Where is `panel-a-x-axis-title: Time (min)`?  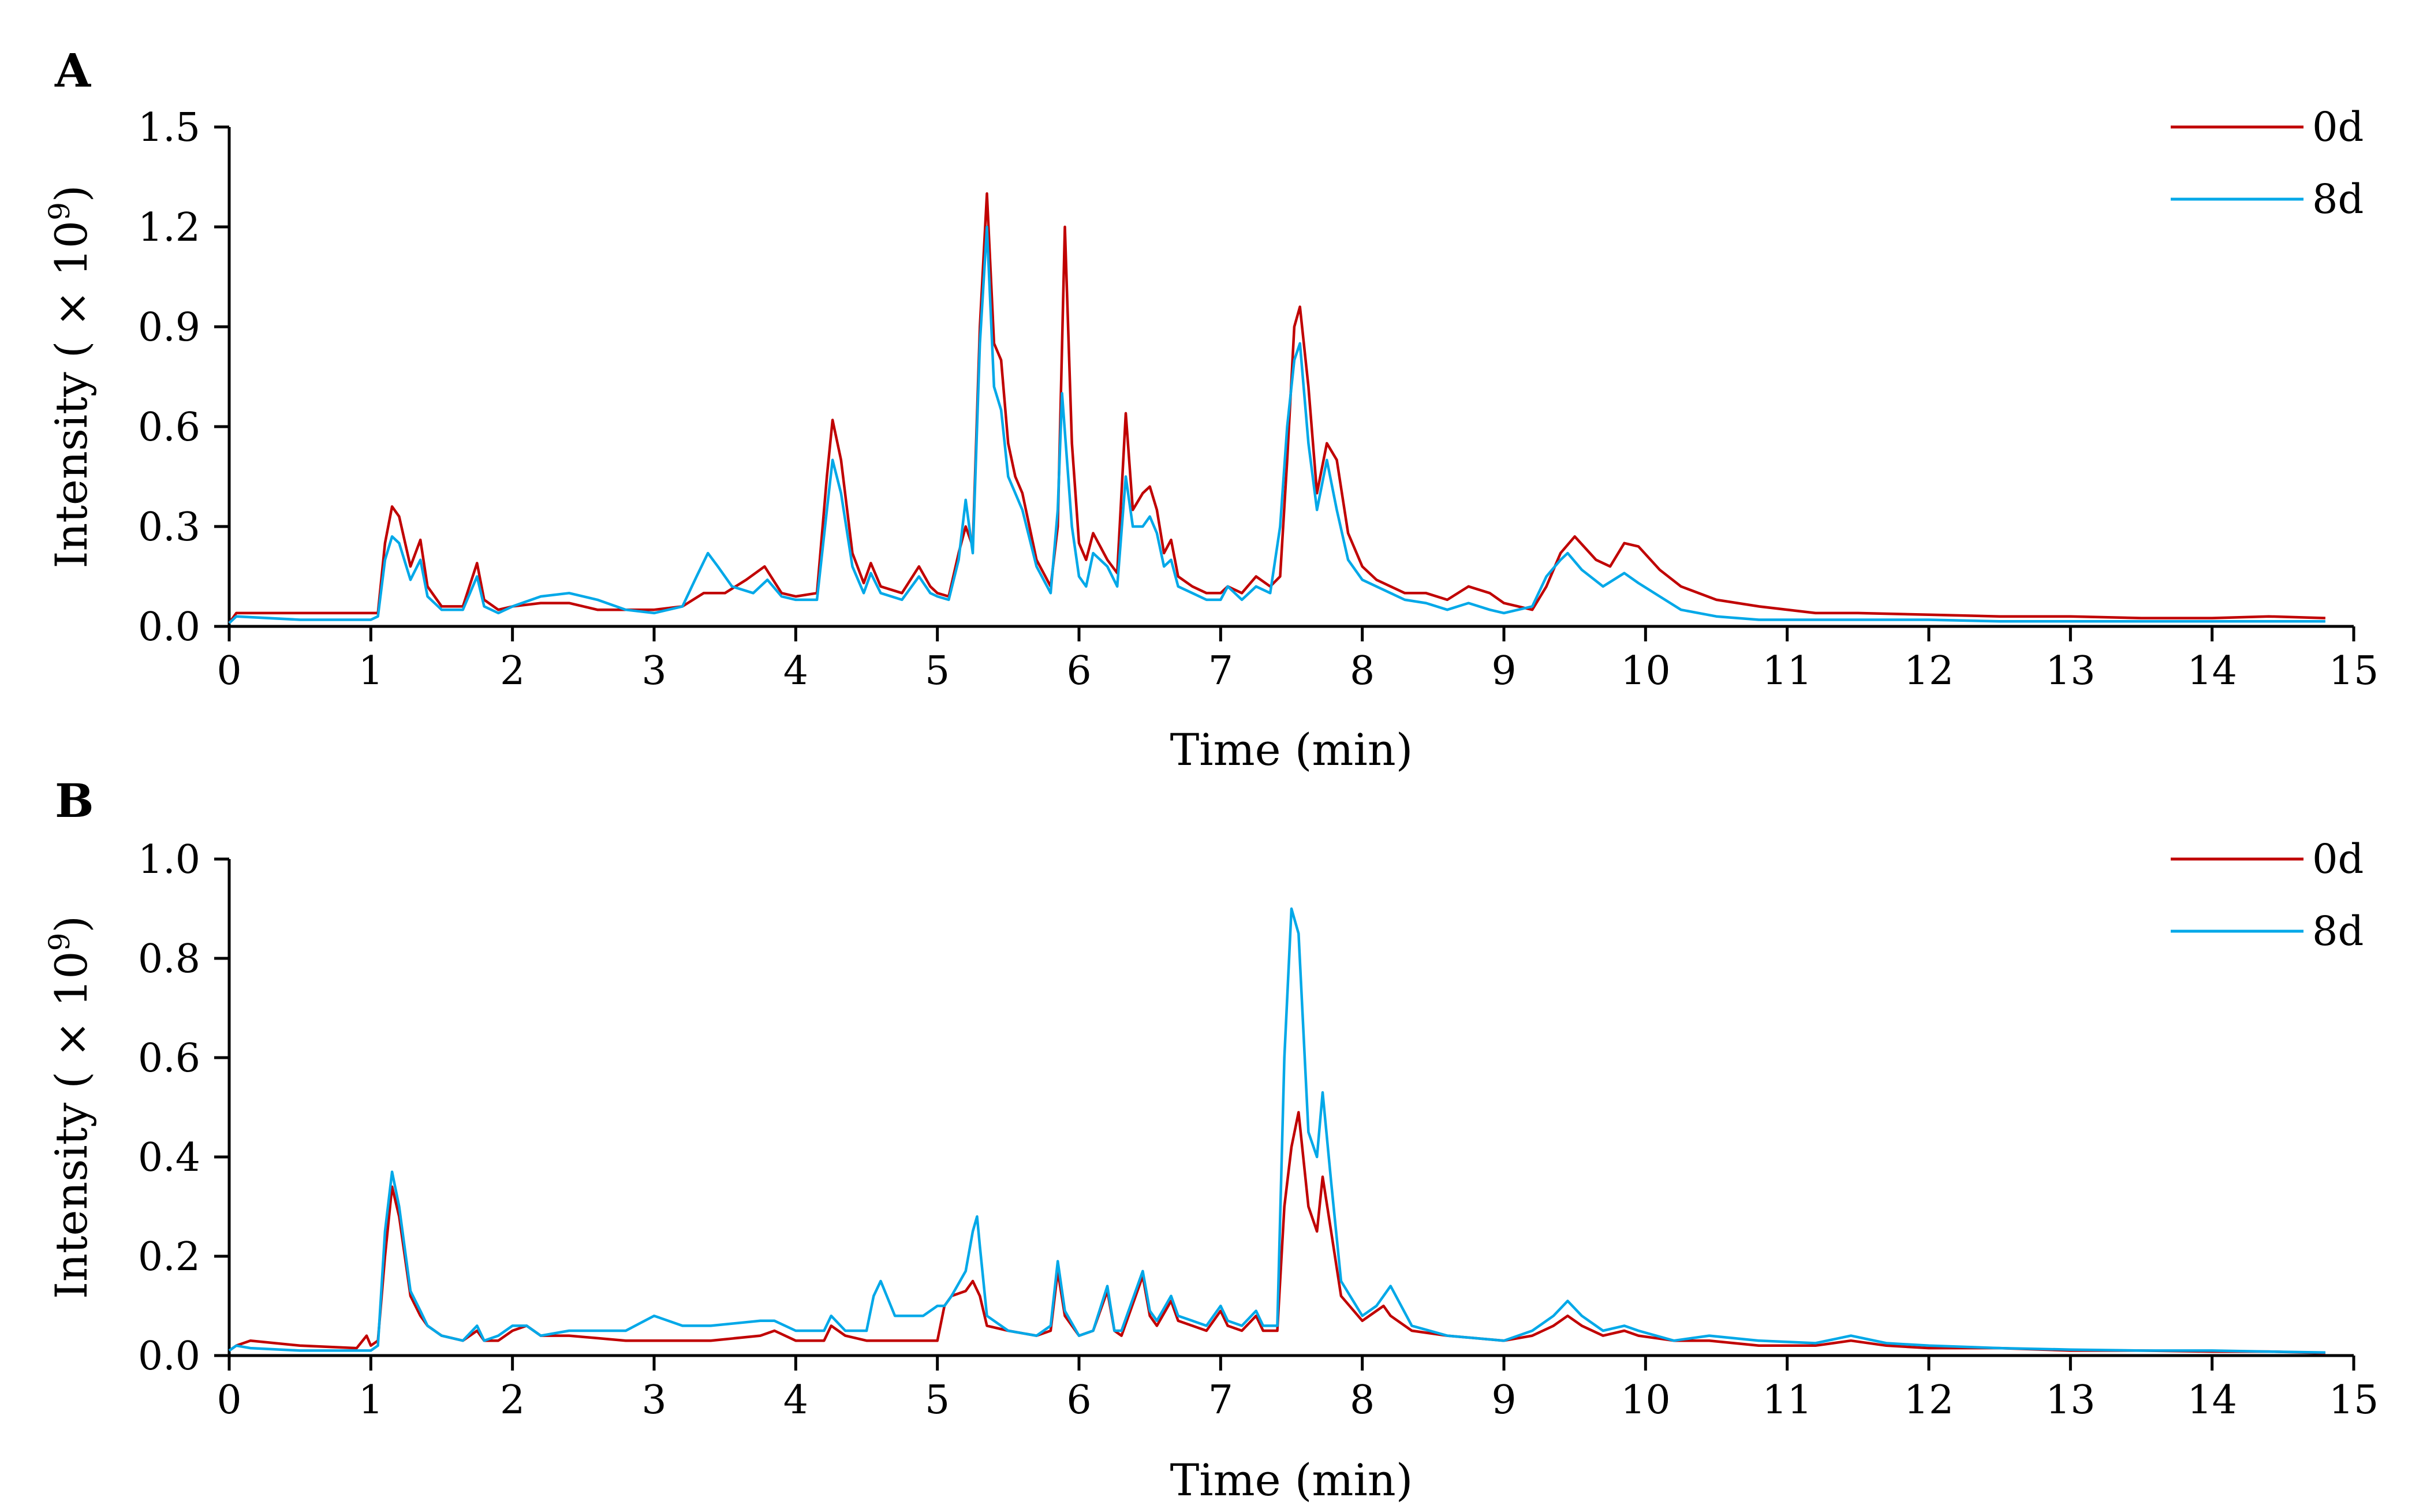
panel-a-x-axis-title: Time (min) is located at coordinates (1292, 749).